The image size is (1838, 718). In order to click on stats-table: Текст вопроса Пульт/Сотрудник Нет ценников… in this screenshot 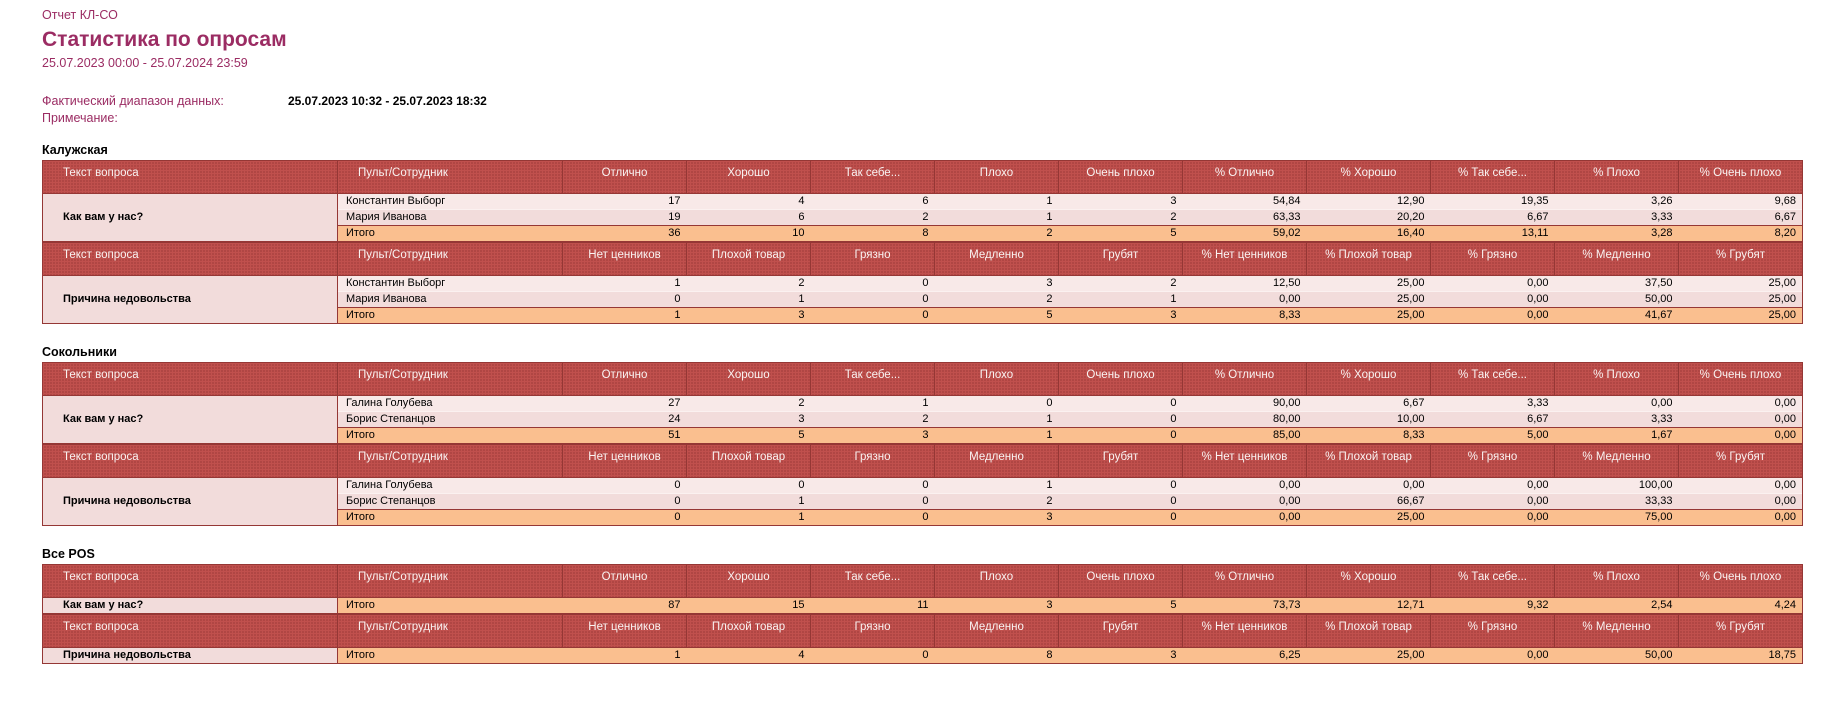, I will do `click(922, 283)`.